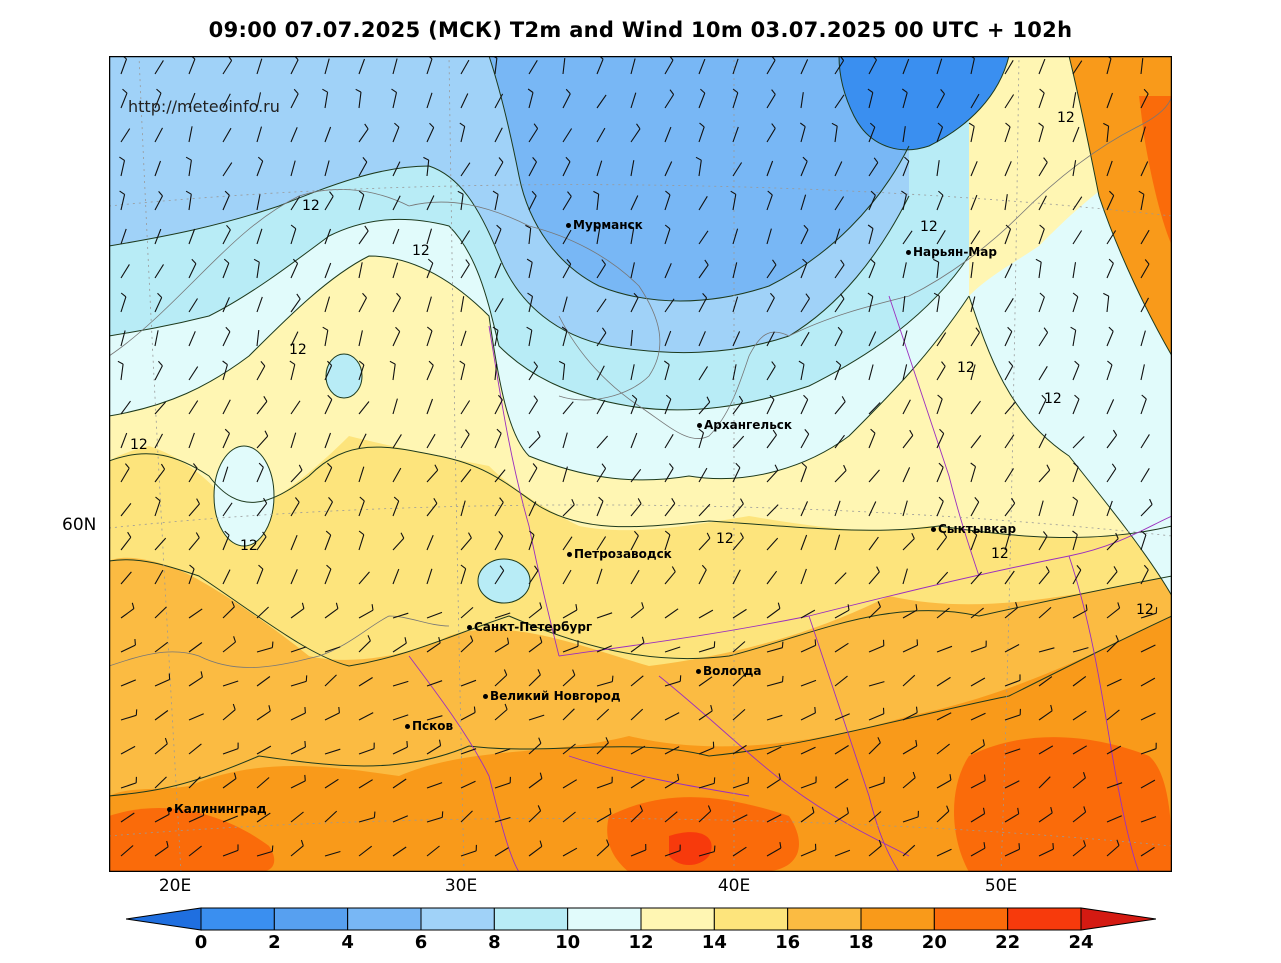 This screenshot has width=1281, height=963. What do you see at coordinates (641, 919) in the screenshot?
I see `colorbar` at bounding box center [641, 919].